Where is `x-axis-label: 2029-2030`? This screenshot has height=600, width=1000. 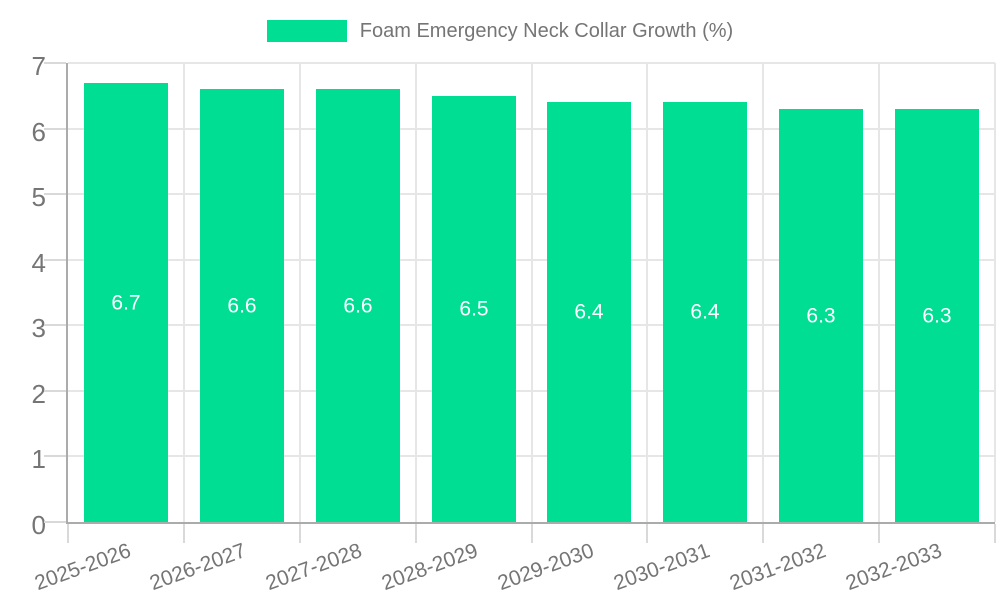 x-axis-label: 2029-2030 is located at coordinates (545, 567).